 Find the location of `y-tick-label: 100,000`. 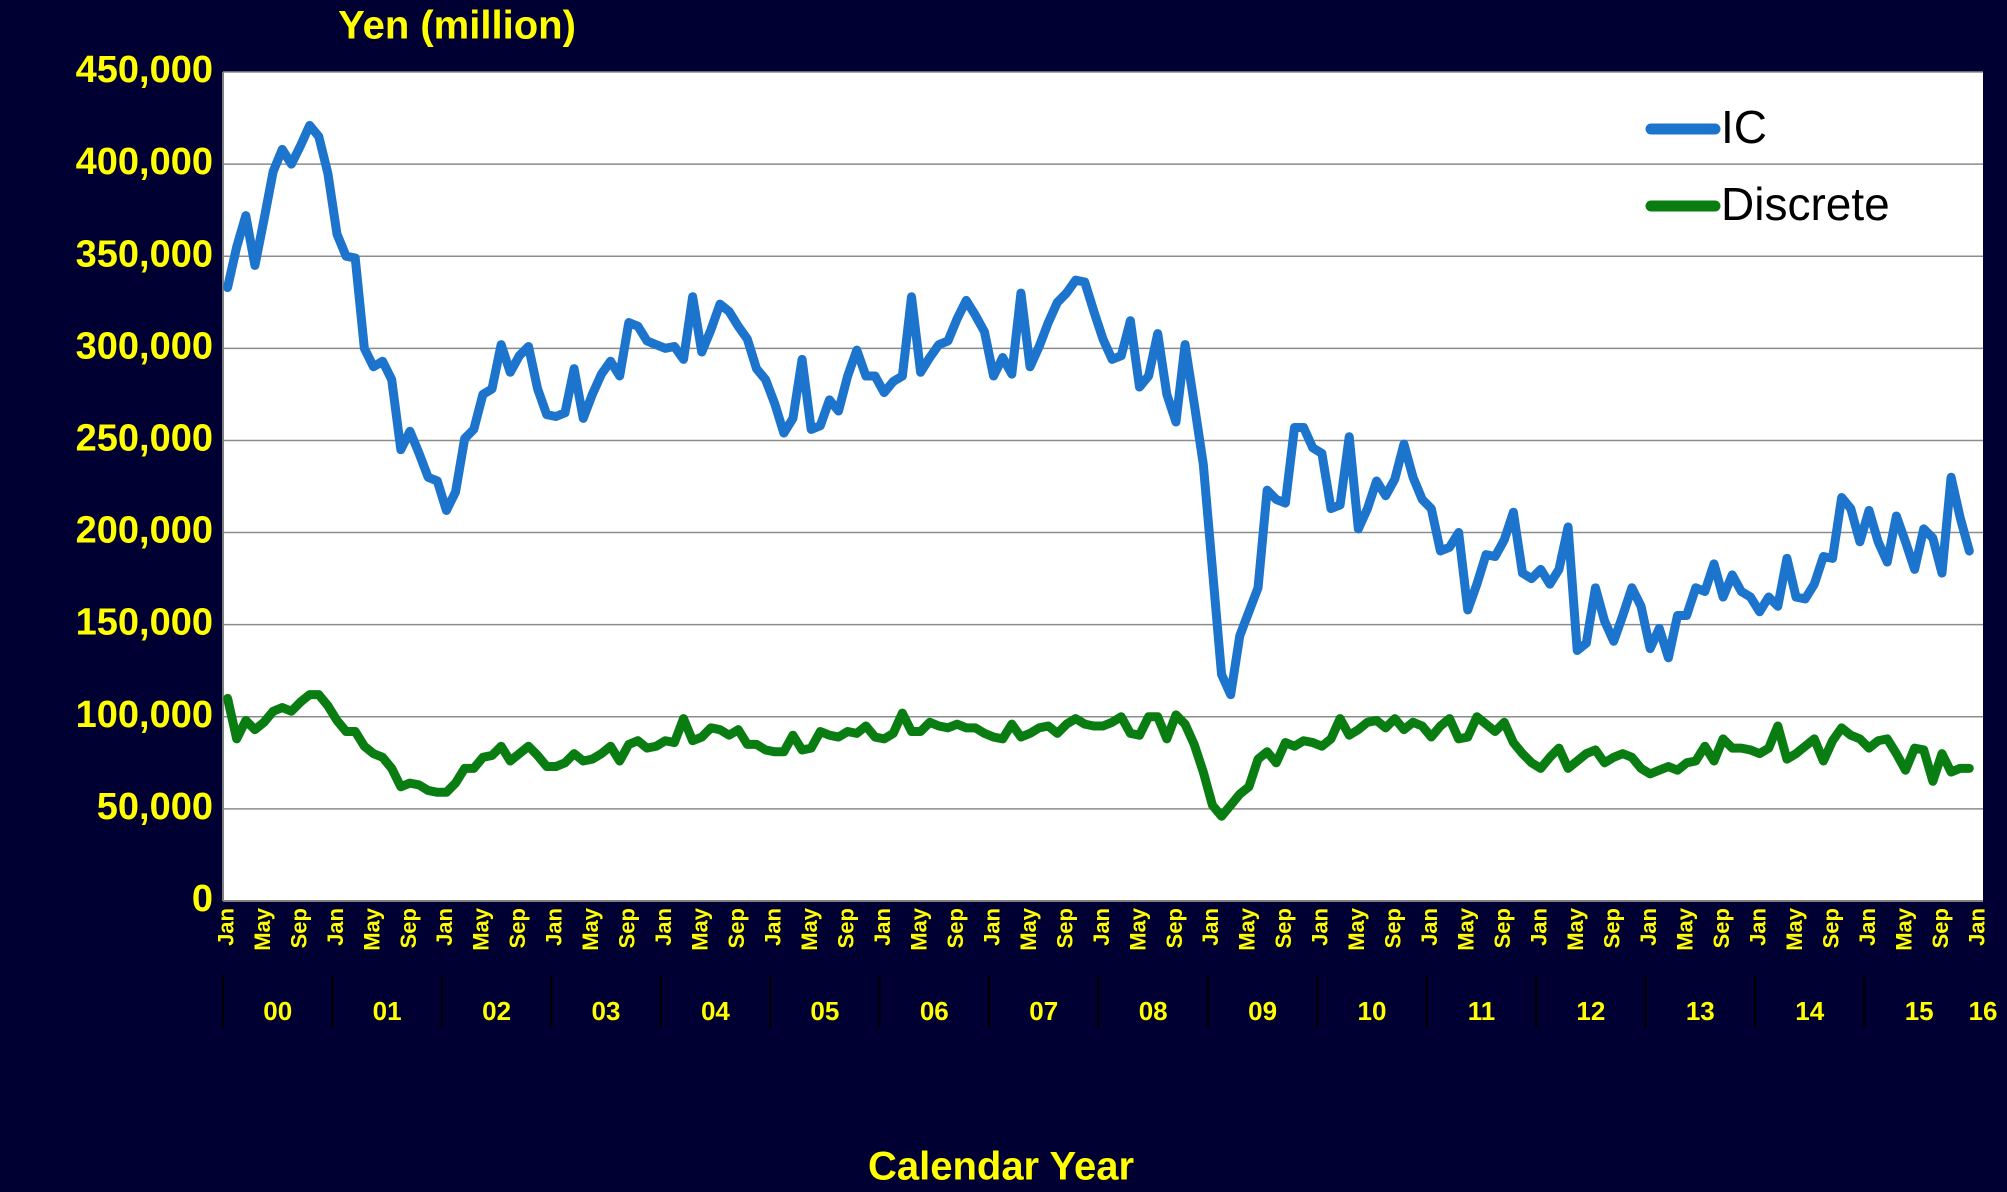

y-tick-label: 100,000 is located at coordinates (144, 715).